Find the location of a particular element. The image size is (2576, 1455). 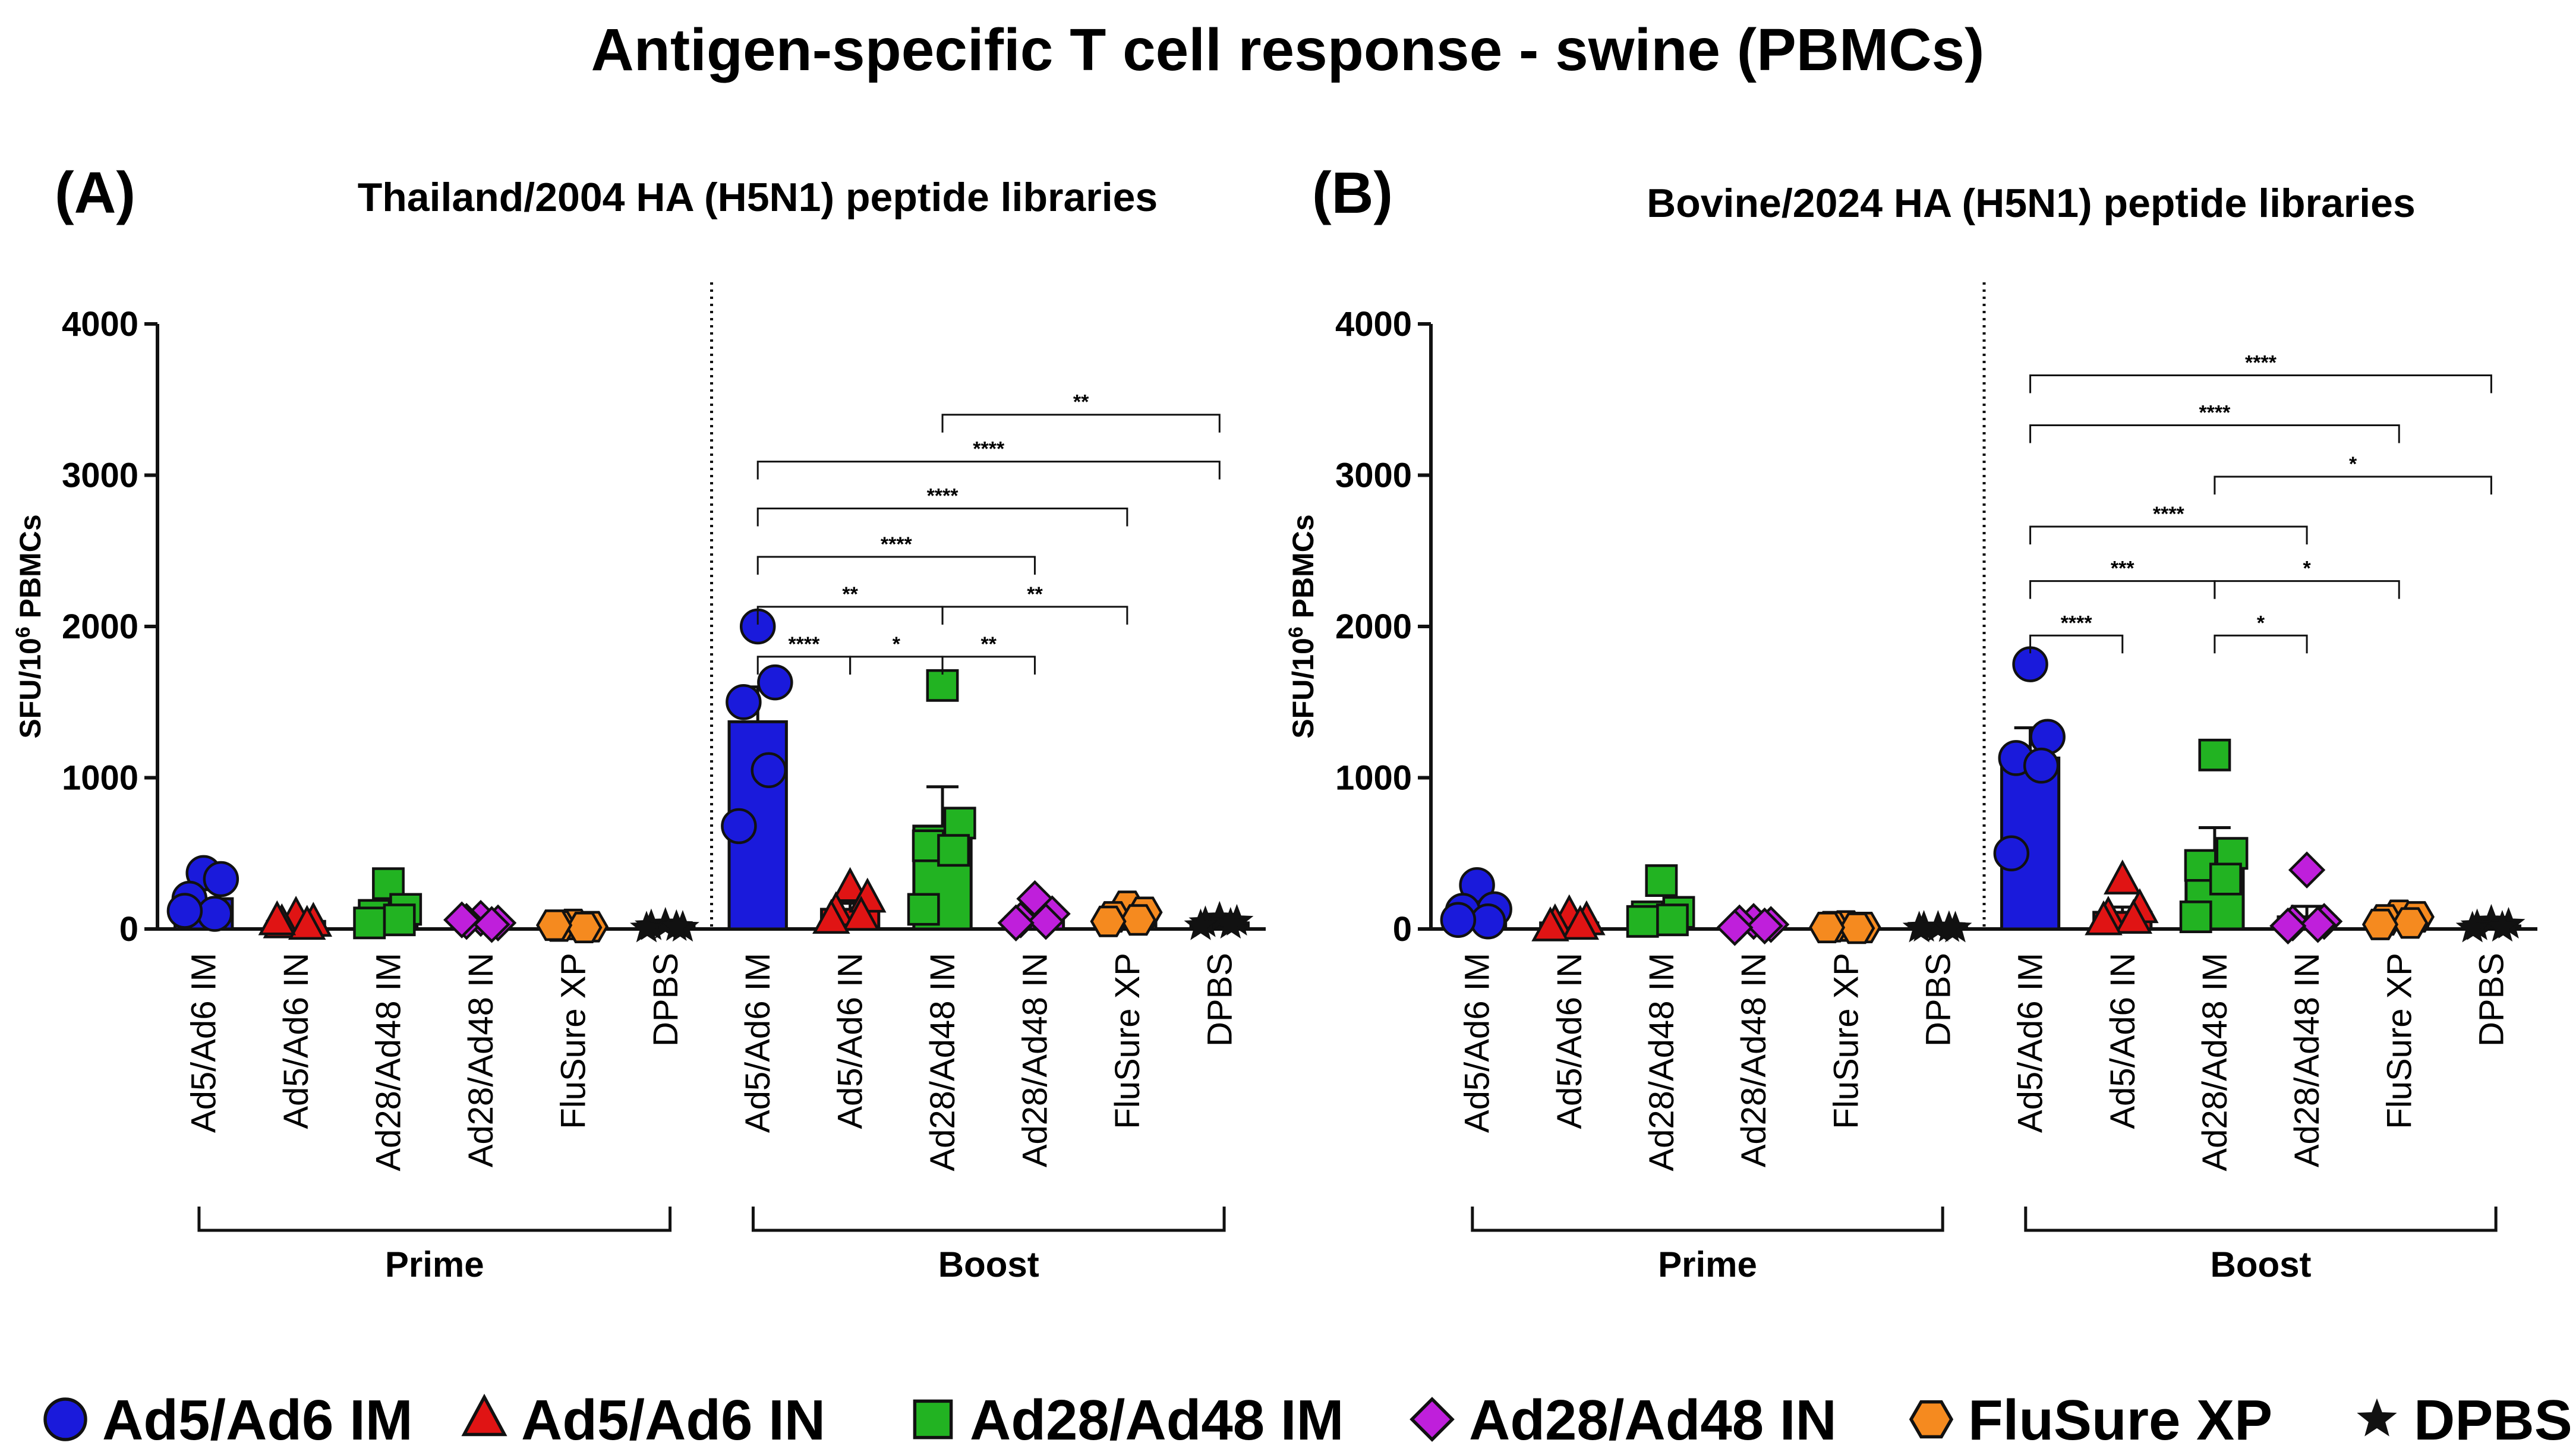

legend-marker-star is located at coordinates (2377, 1417).